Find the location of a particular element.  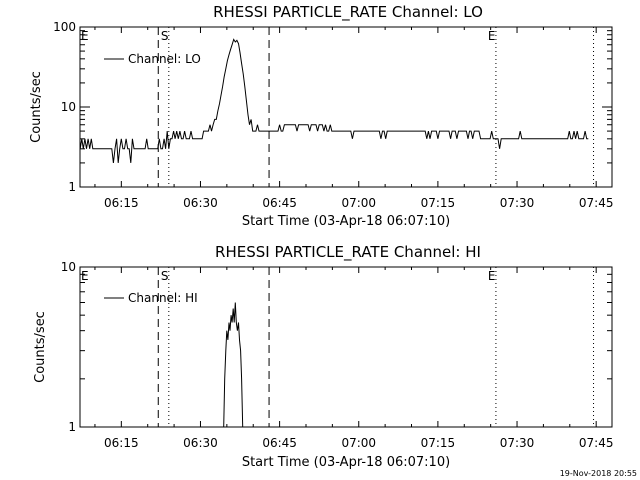

x-tick-label-lo: 07:00 is located at coordinates (358, 203).